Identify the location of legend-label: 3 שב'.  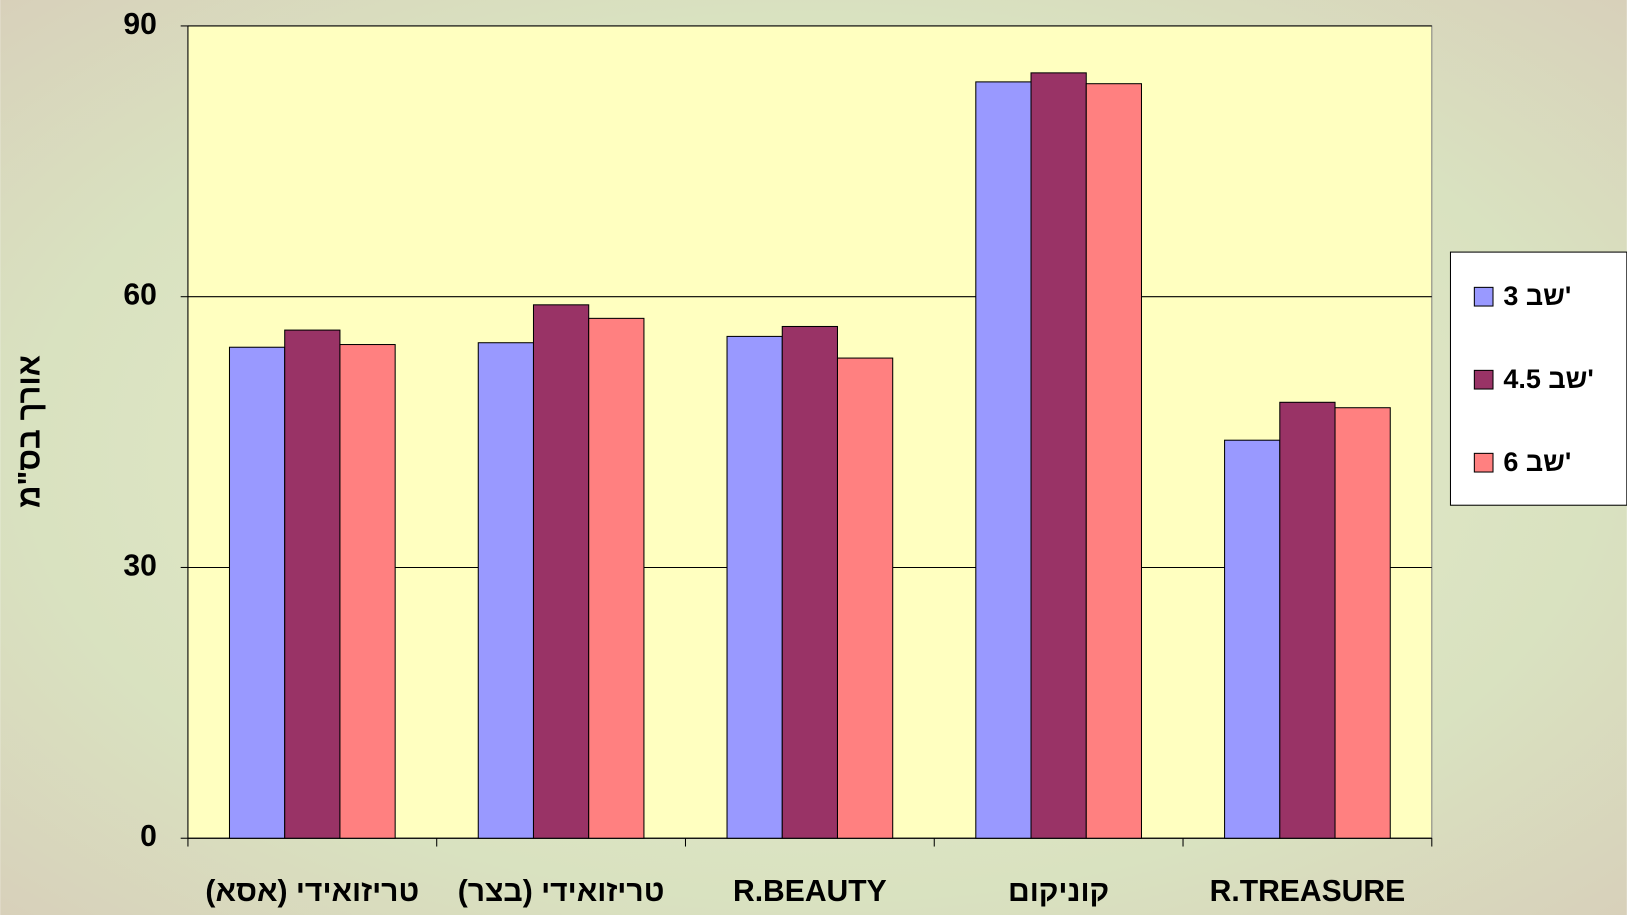
(1537, 296).